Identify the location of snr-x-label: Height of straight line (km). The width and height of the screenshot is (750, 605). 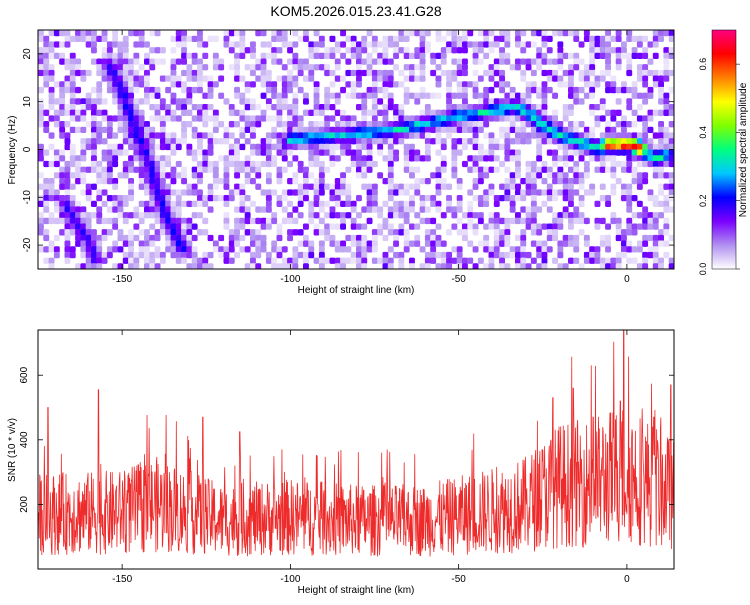
(356, 590).